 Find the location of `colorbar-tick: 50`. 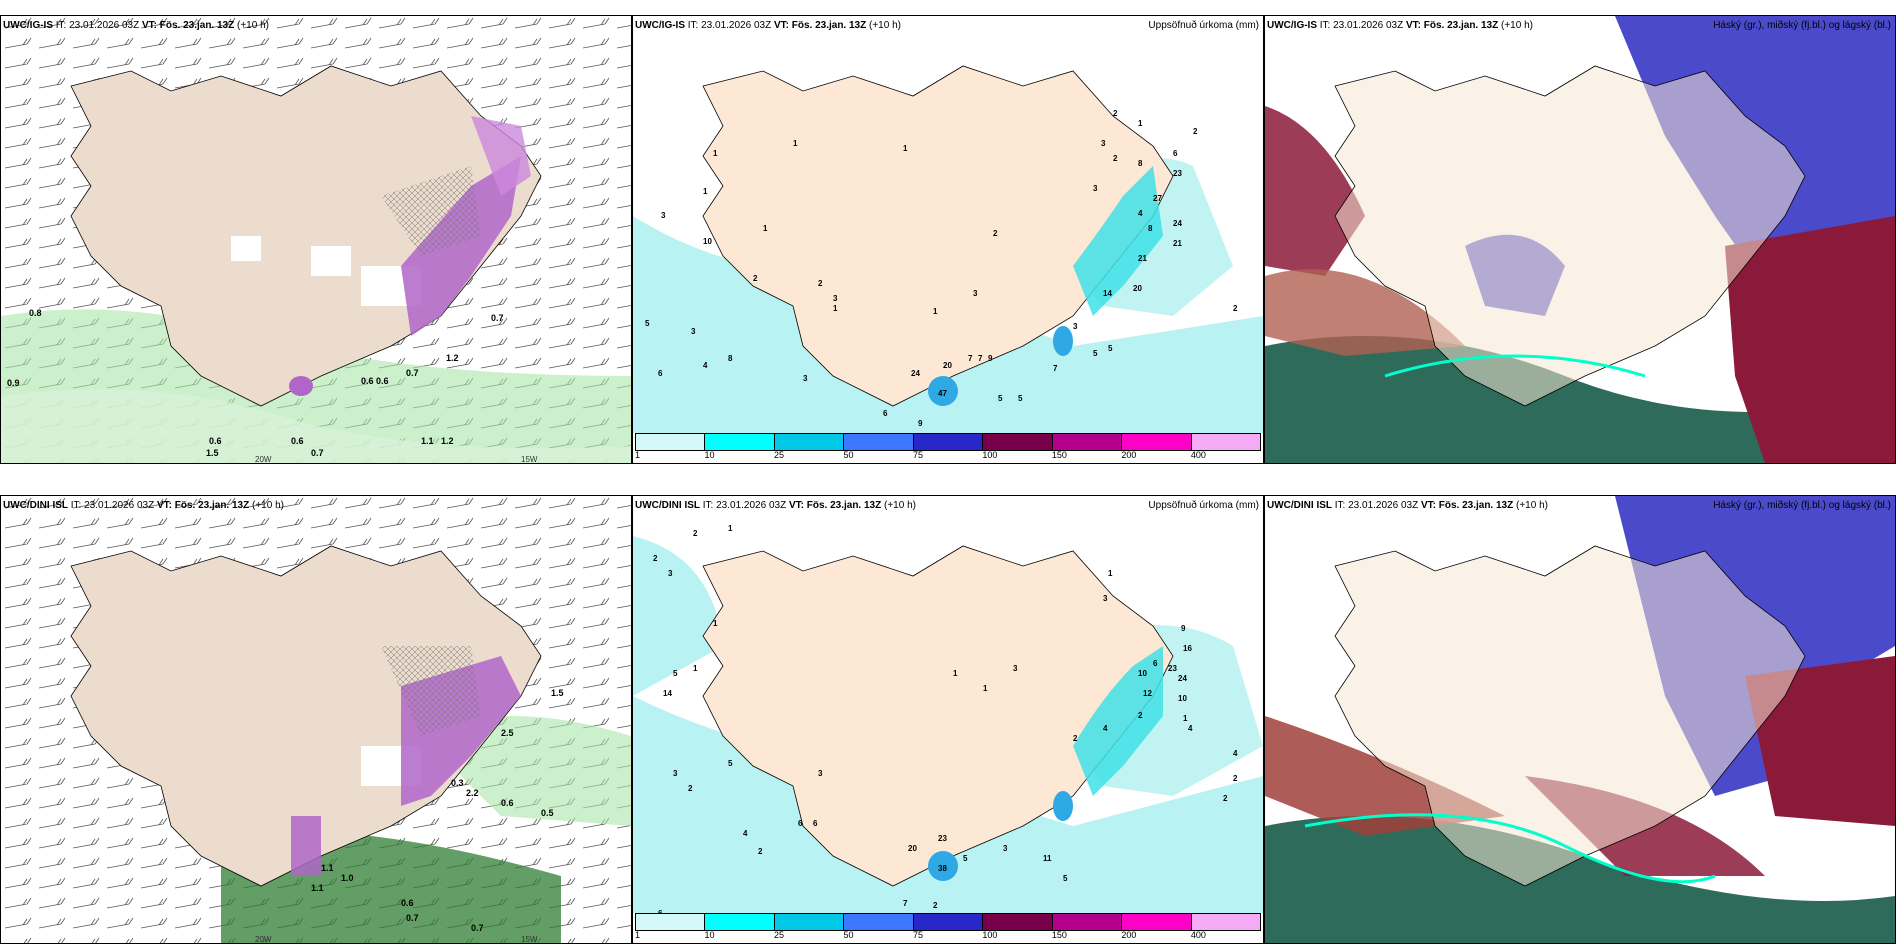

colorbar-tick: 50 is located at coordinates (848, 455).